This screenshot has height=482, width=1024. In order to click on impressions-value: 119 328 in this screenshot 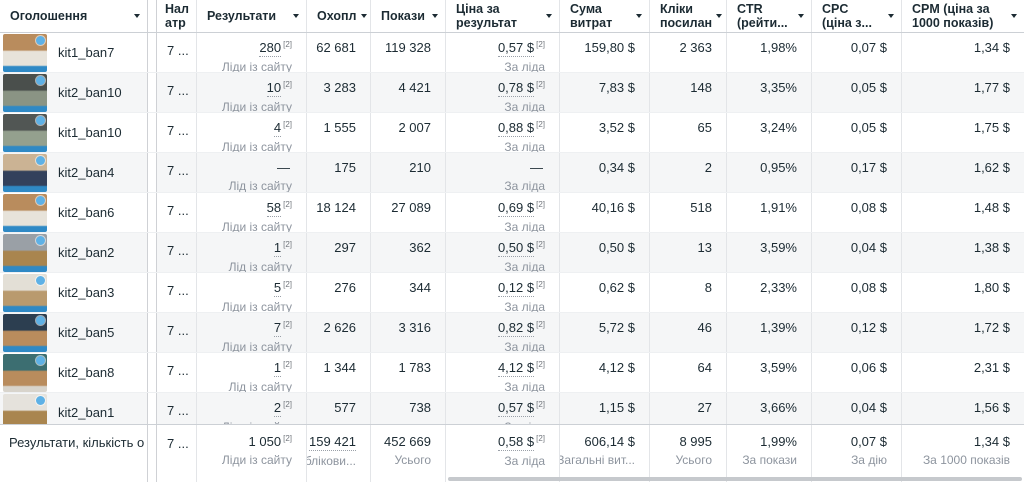, I will do `click(407, 47)`.